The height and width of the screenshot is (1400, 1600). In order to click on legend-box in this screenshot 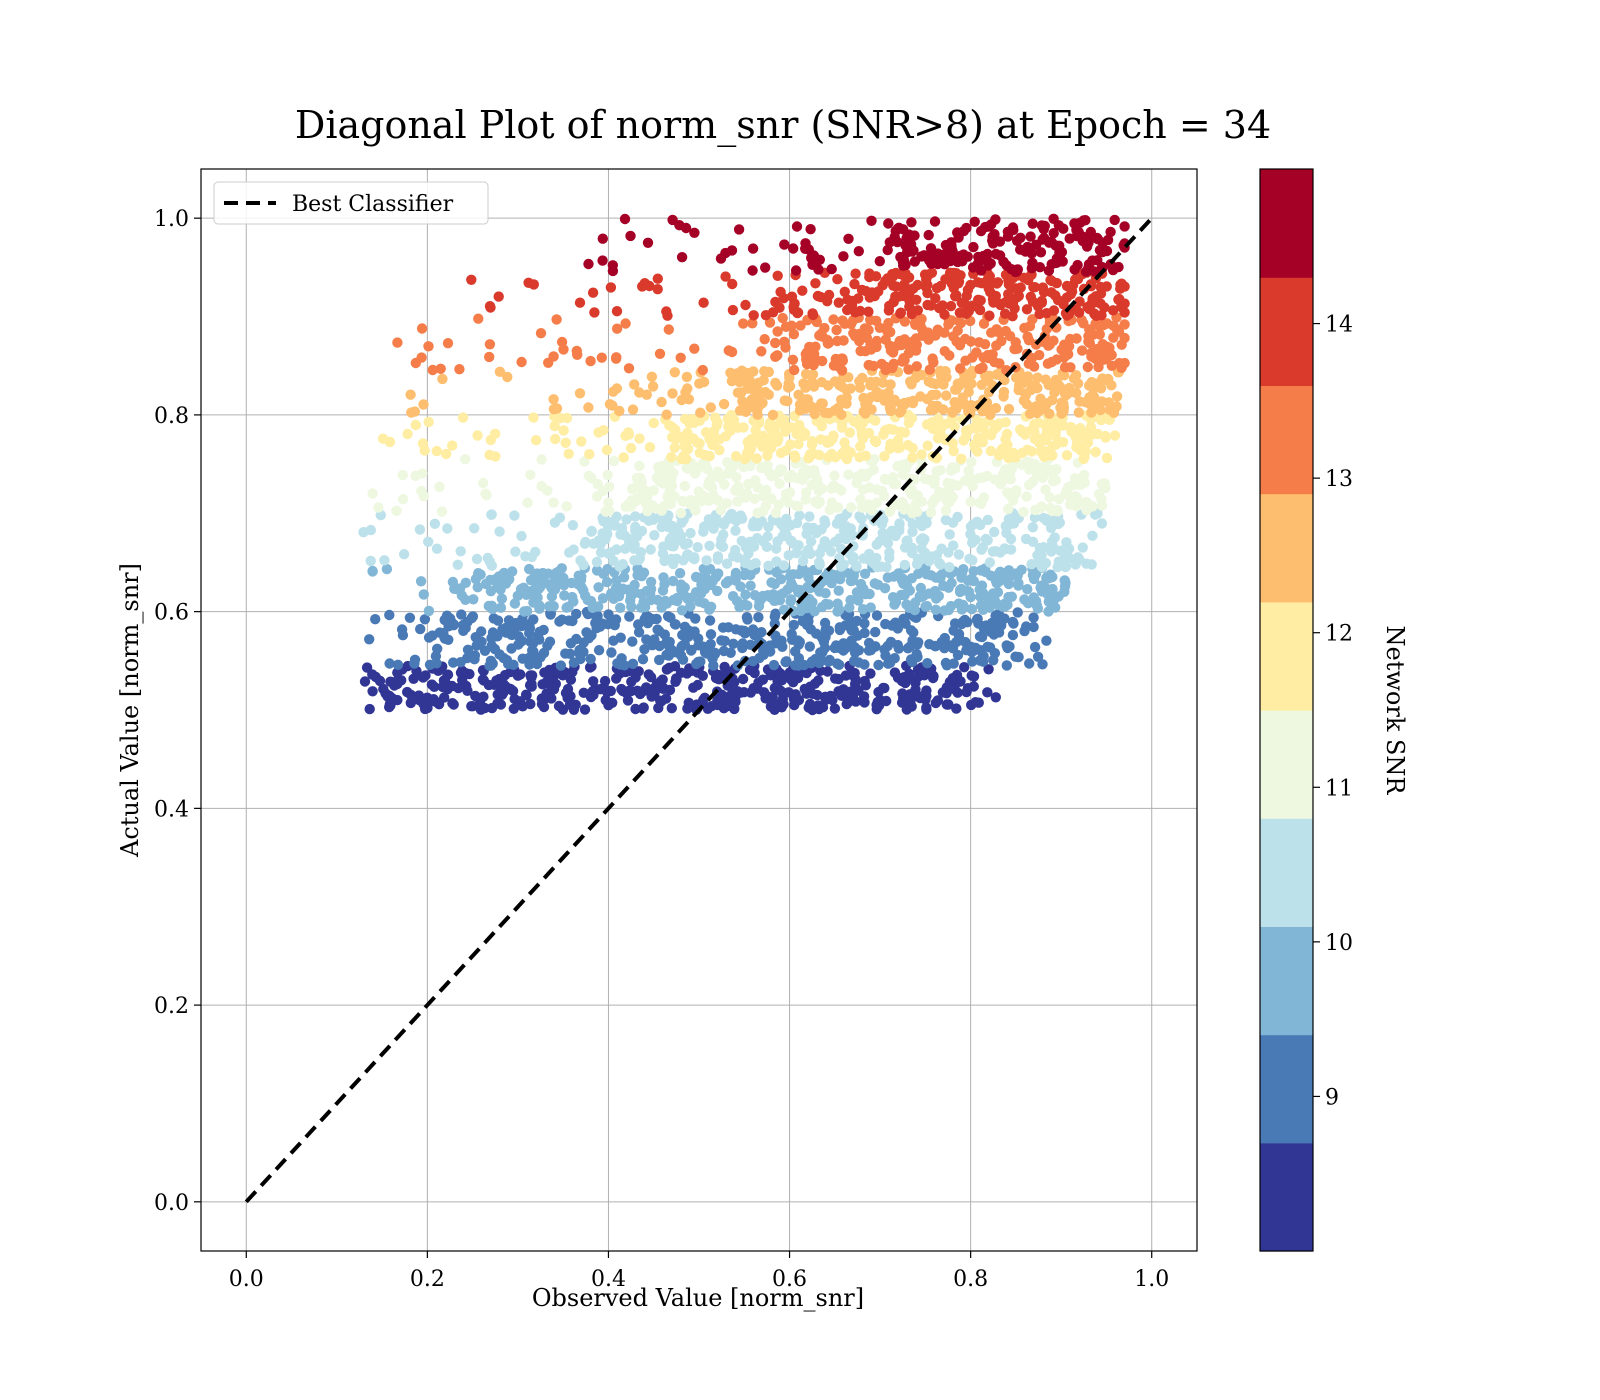, I will do `click(351, 203)`.